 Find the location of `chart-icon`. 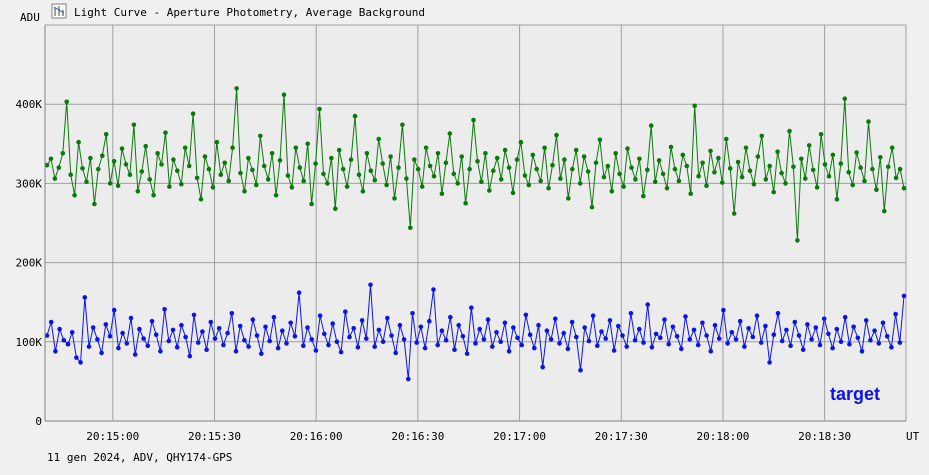

chart-icon is located at coordinates (59, 11).